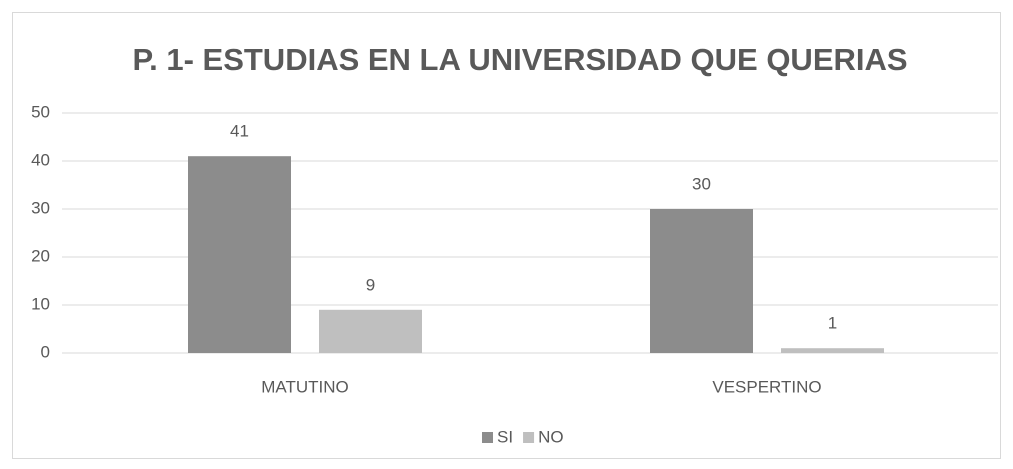 The image size is (1013, 469). I want to click on x-tick-label: VESPERTINO, so click(766, 386).